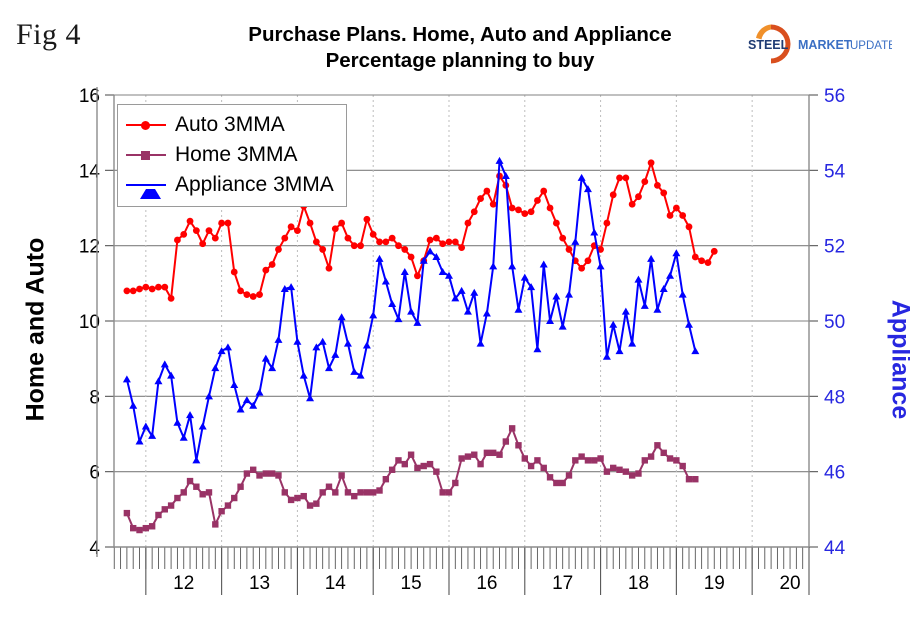  Describe the element at coordinates (49, 34) in the screenshot. I see `figure-label: Fig 4` at that location.